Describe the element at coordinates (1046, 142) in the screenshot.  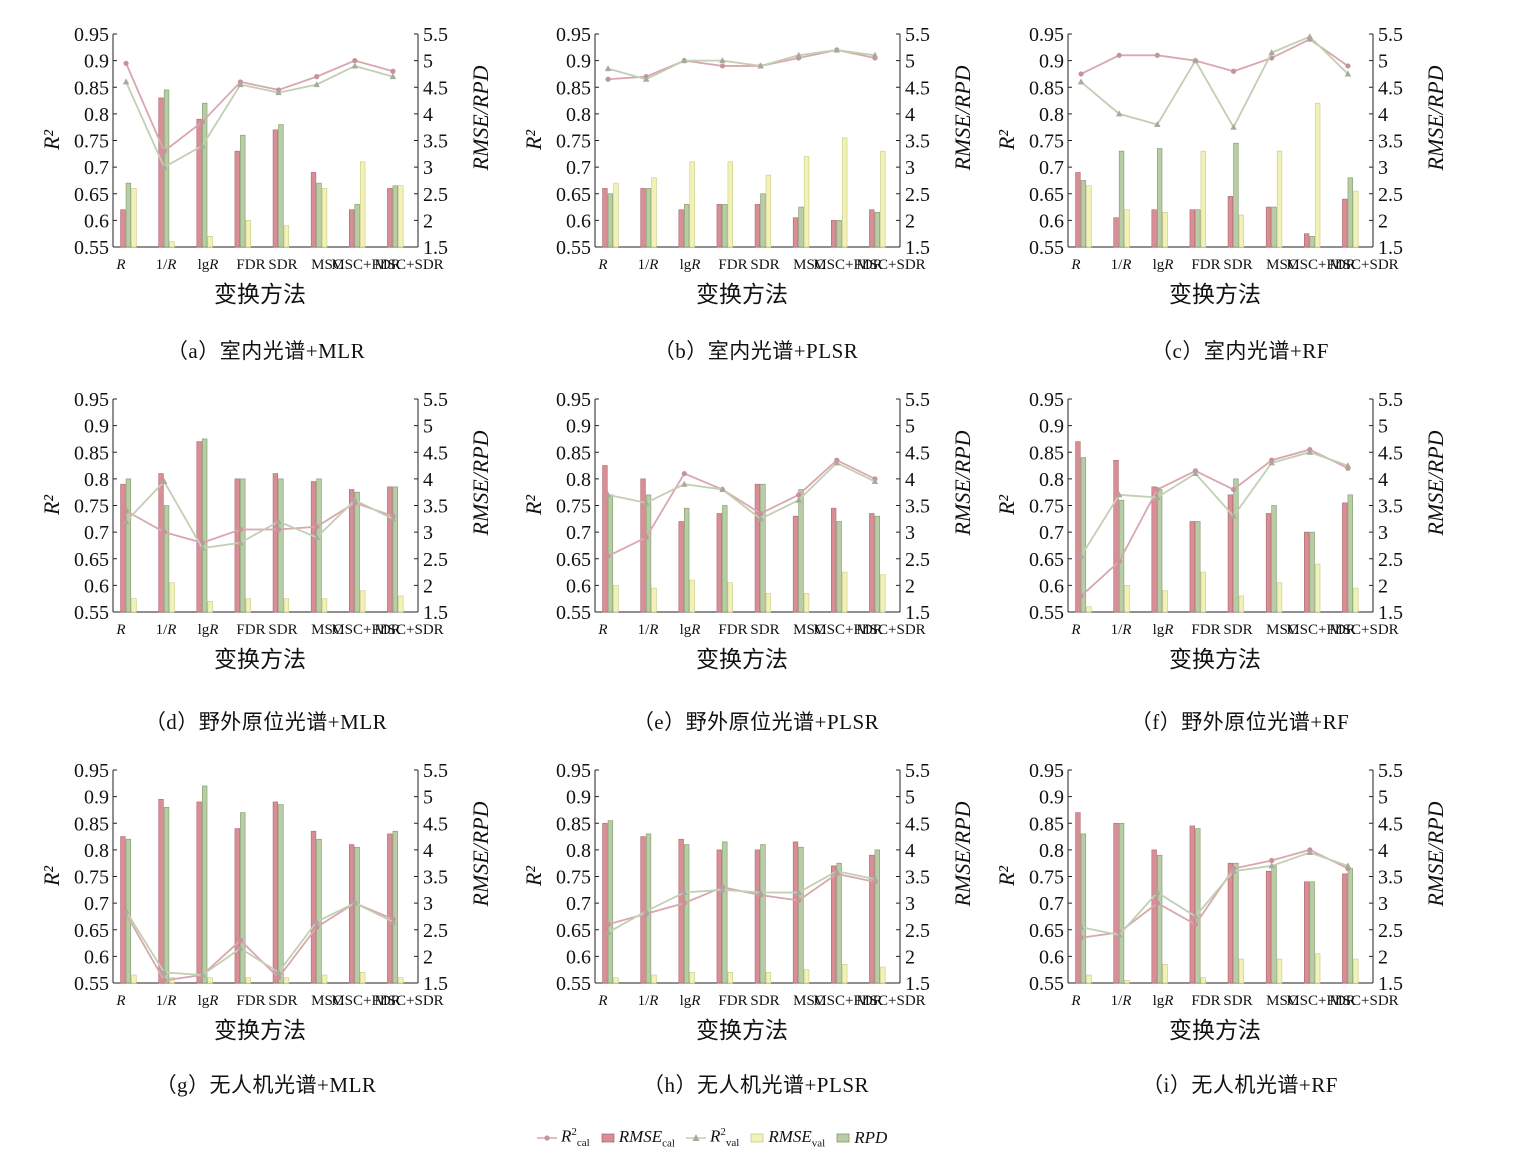
I see `left-tick-label: 0.75` at that location.